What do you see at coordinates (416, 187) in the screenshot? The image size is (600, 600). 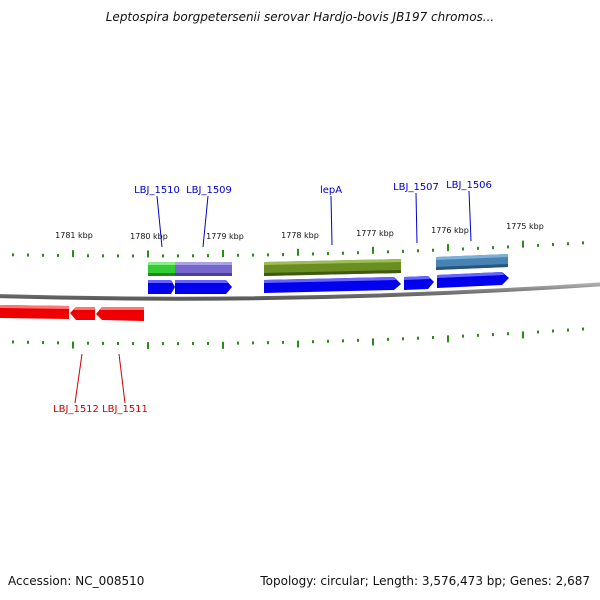 I see `gene-label-lbj1507: LBJ_1507` at bounding box center [416, 187].